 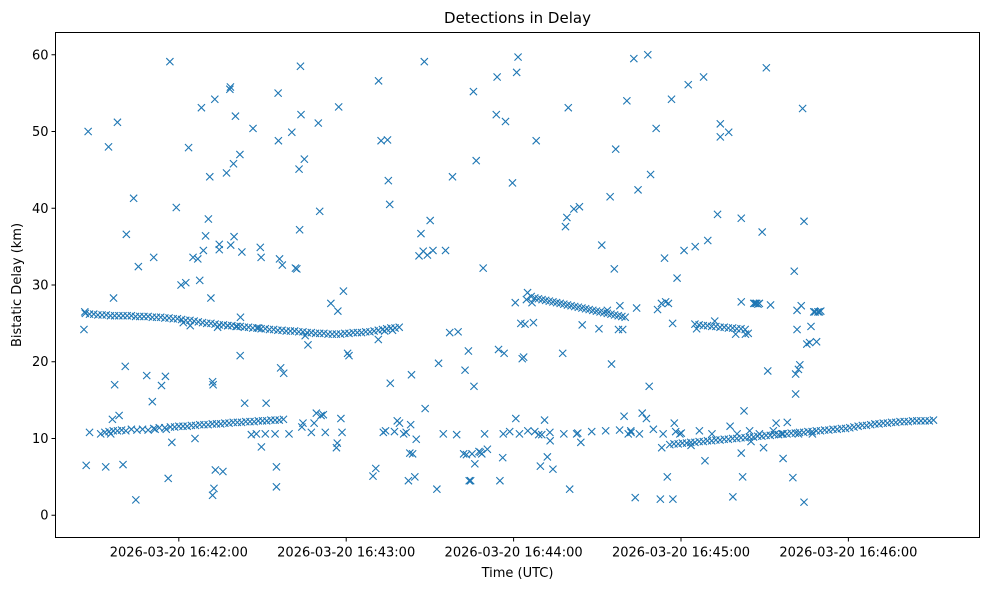 I want to click on x-tick-label: 2026-03-20 16:44:00, so click(x=514, y=553).